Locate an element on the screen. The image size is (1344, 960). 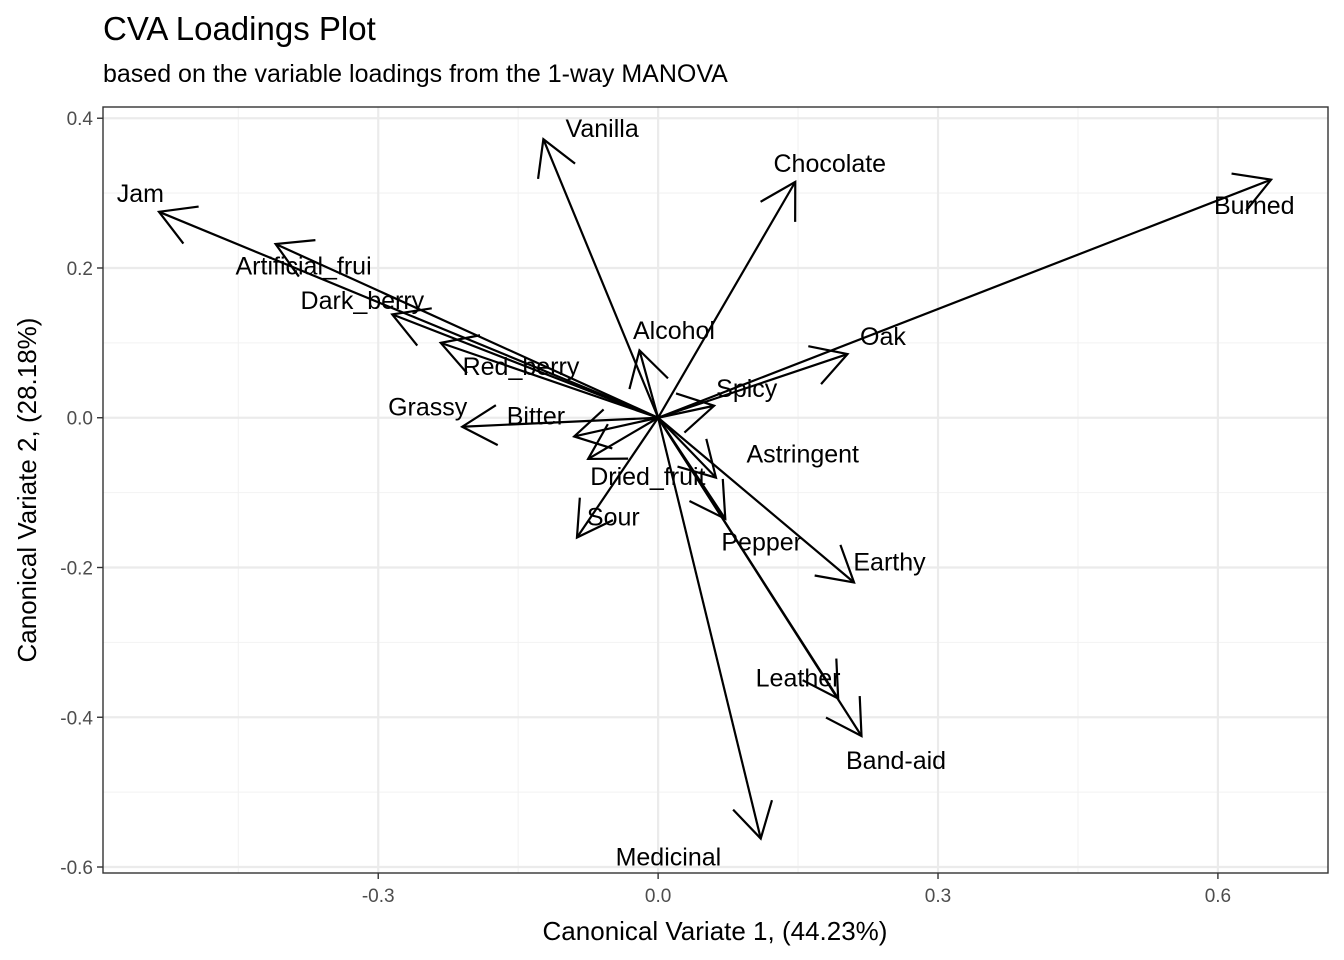
y-tick-label: -0.6 is located at coordinates (76, 868).